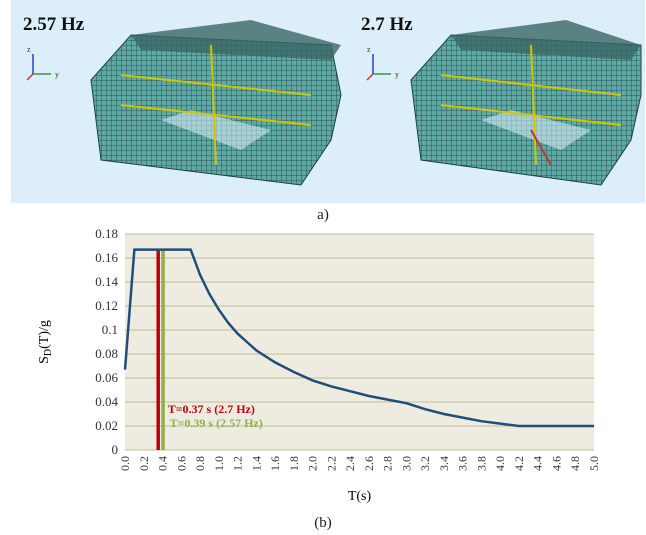 Image resolution: width=646 pixels, height=535 pixels. I want to click on x-tick-label: 4.0, so click(500, 463).